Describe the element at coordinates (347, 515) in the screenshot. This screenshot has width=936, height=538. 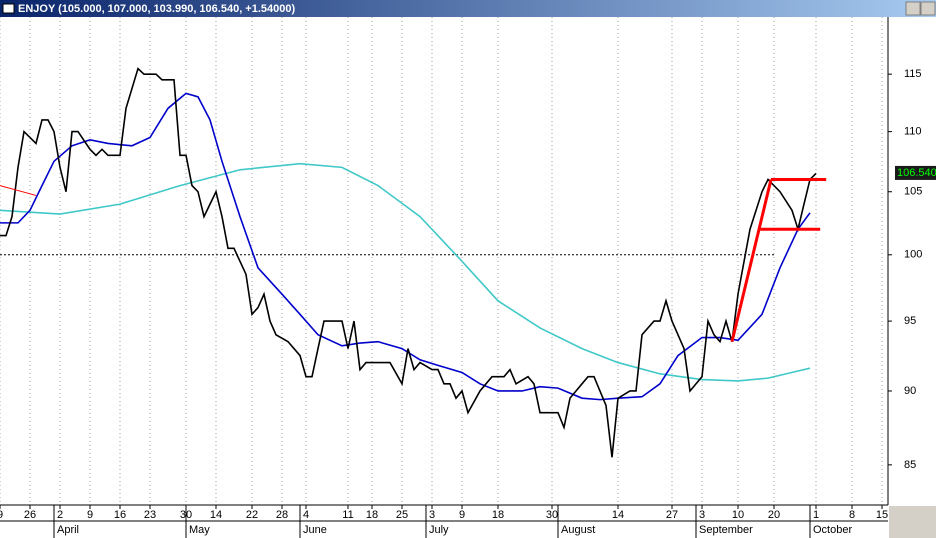
I see `x-tick-label: 11` at that location.